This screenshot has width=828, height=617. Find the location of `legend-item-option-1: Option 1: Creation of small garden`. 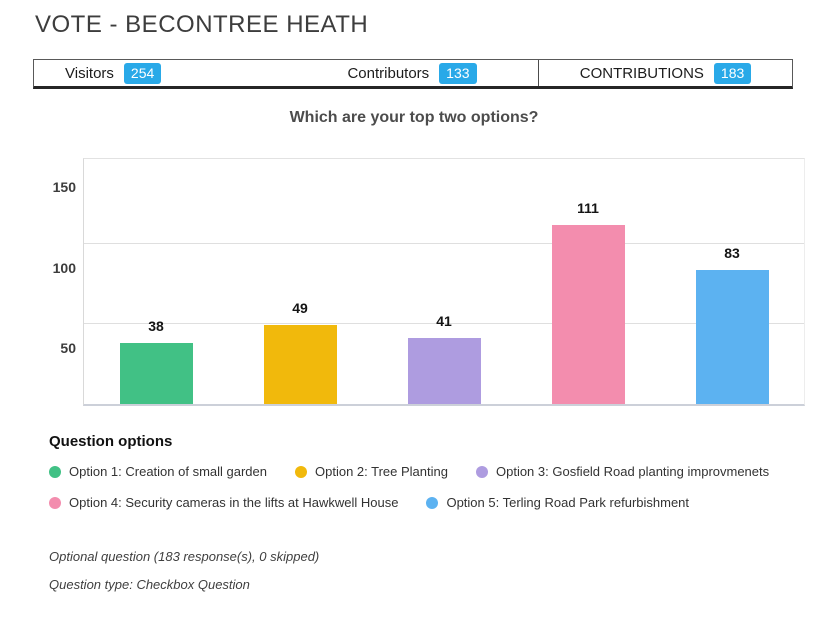

legend-item-option-1: Option 1: Creation of small garden is located at coordinates (158, 471).